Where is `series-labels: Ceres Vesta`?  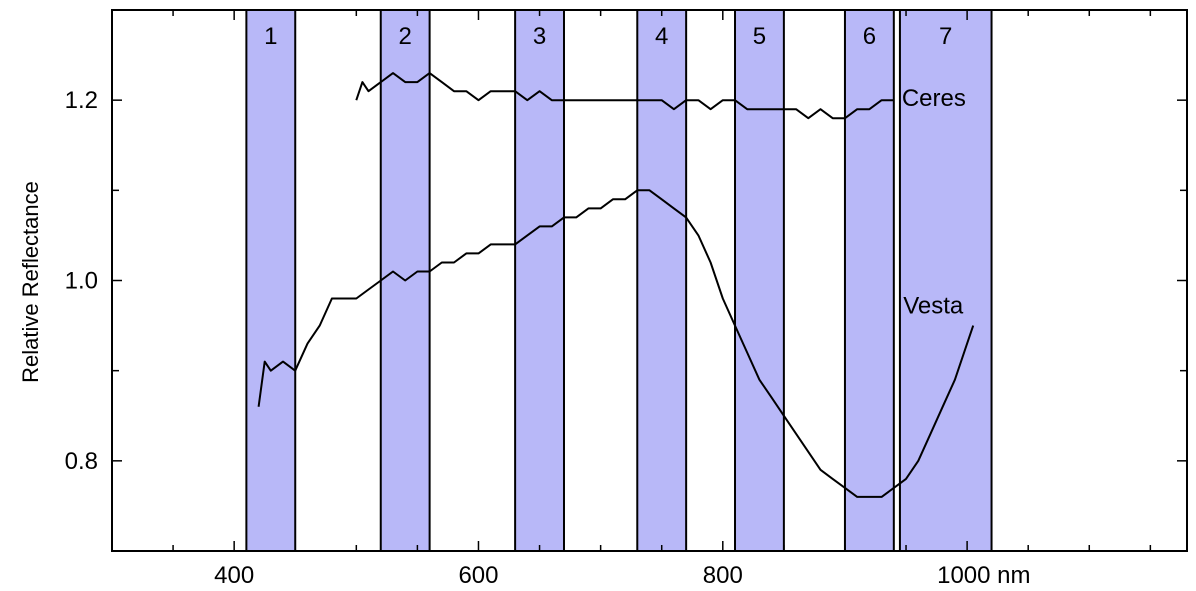
series-labels: Ceres Vesta is located at coordinates (934, 202).